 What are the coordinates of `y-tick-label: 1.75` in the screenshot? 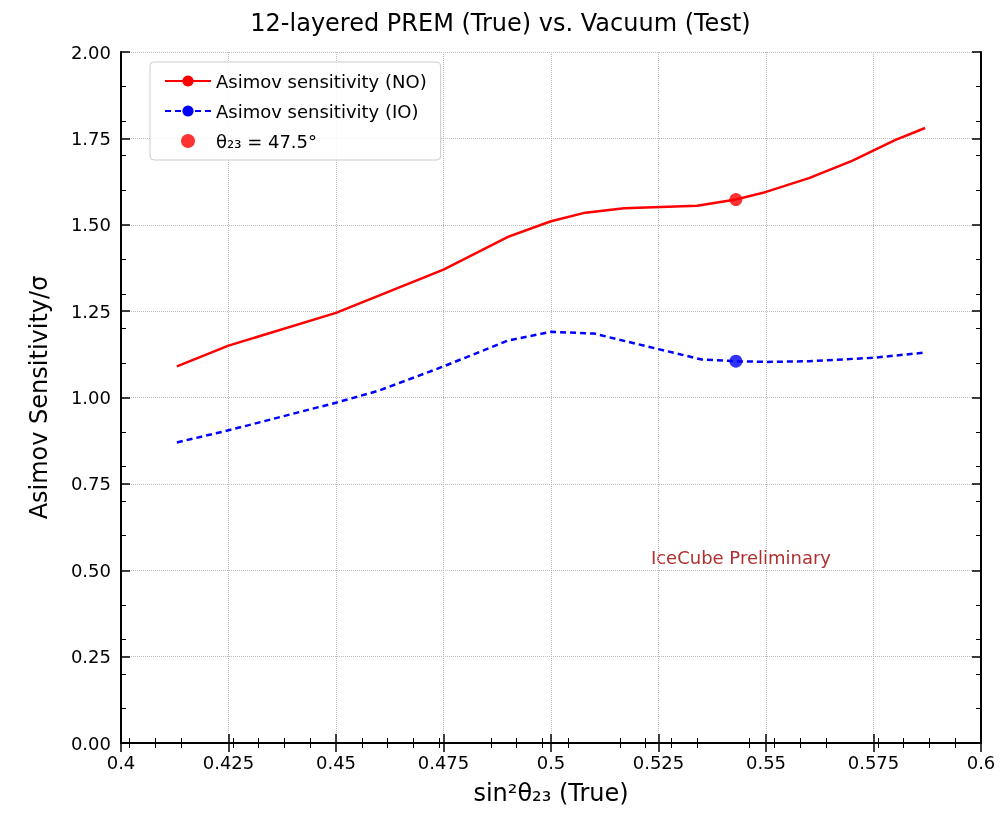 It's located at (90, 138).